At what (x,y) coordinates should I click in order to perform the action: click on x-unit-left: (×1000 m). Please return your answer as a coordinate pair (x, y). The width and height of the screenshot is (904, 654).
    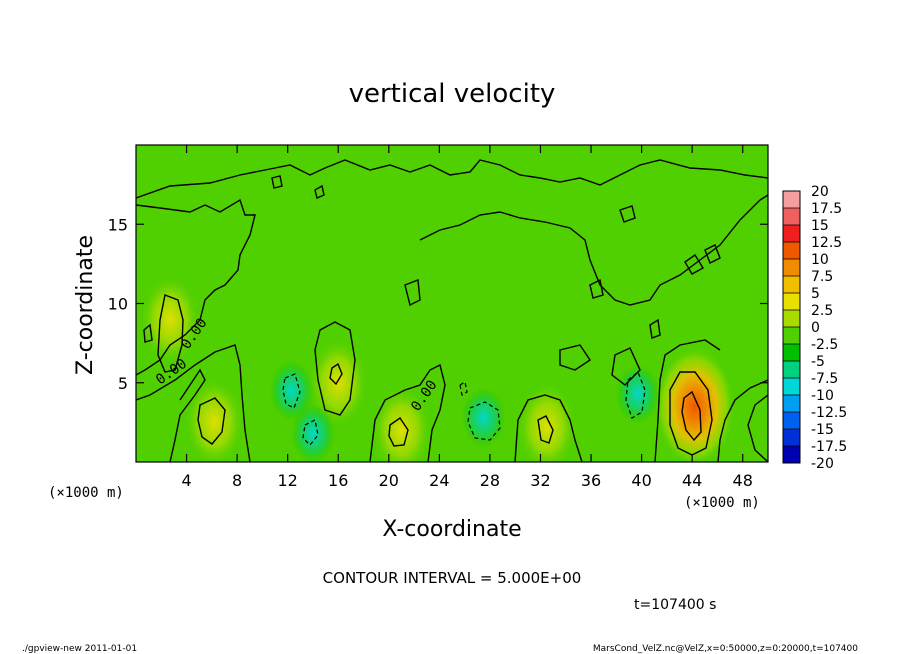
    Looking at the image, I should click on (86, 493).